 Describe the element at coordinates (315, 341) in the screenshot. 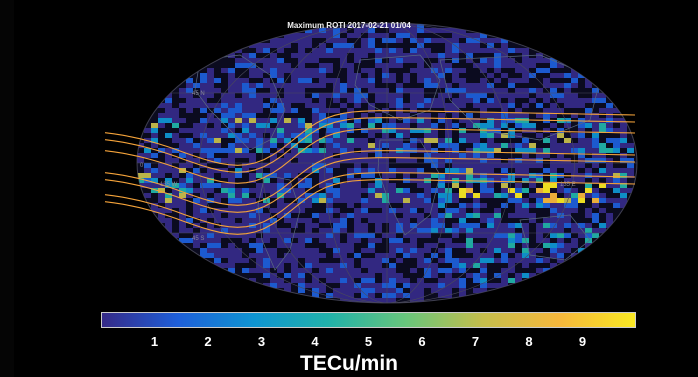

I see `colorbar-tick-4: 4` at that location.